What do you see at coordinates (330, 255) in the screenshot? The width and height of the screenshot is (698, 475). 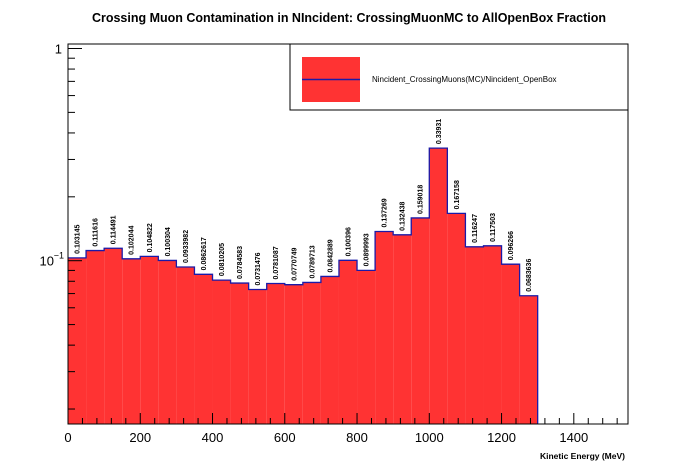 I see `bin-value-label: 0.0842889` at bounding box center [330, 255].